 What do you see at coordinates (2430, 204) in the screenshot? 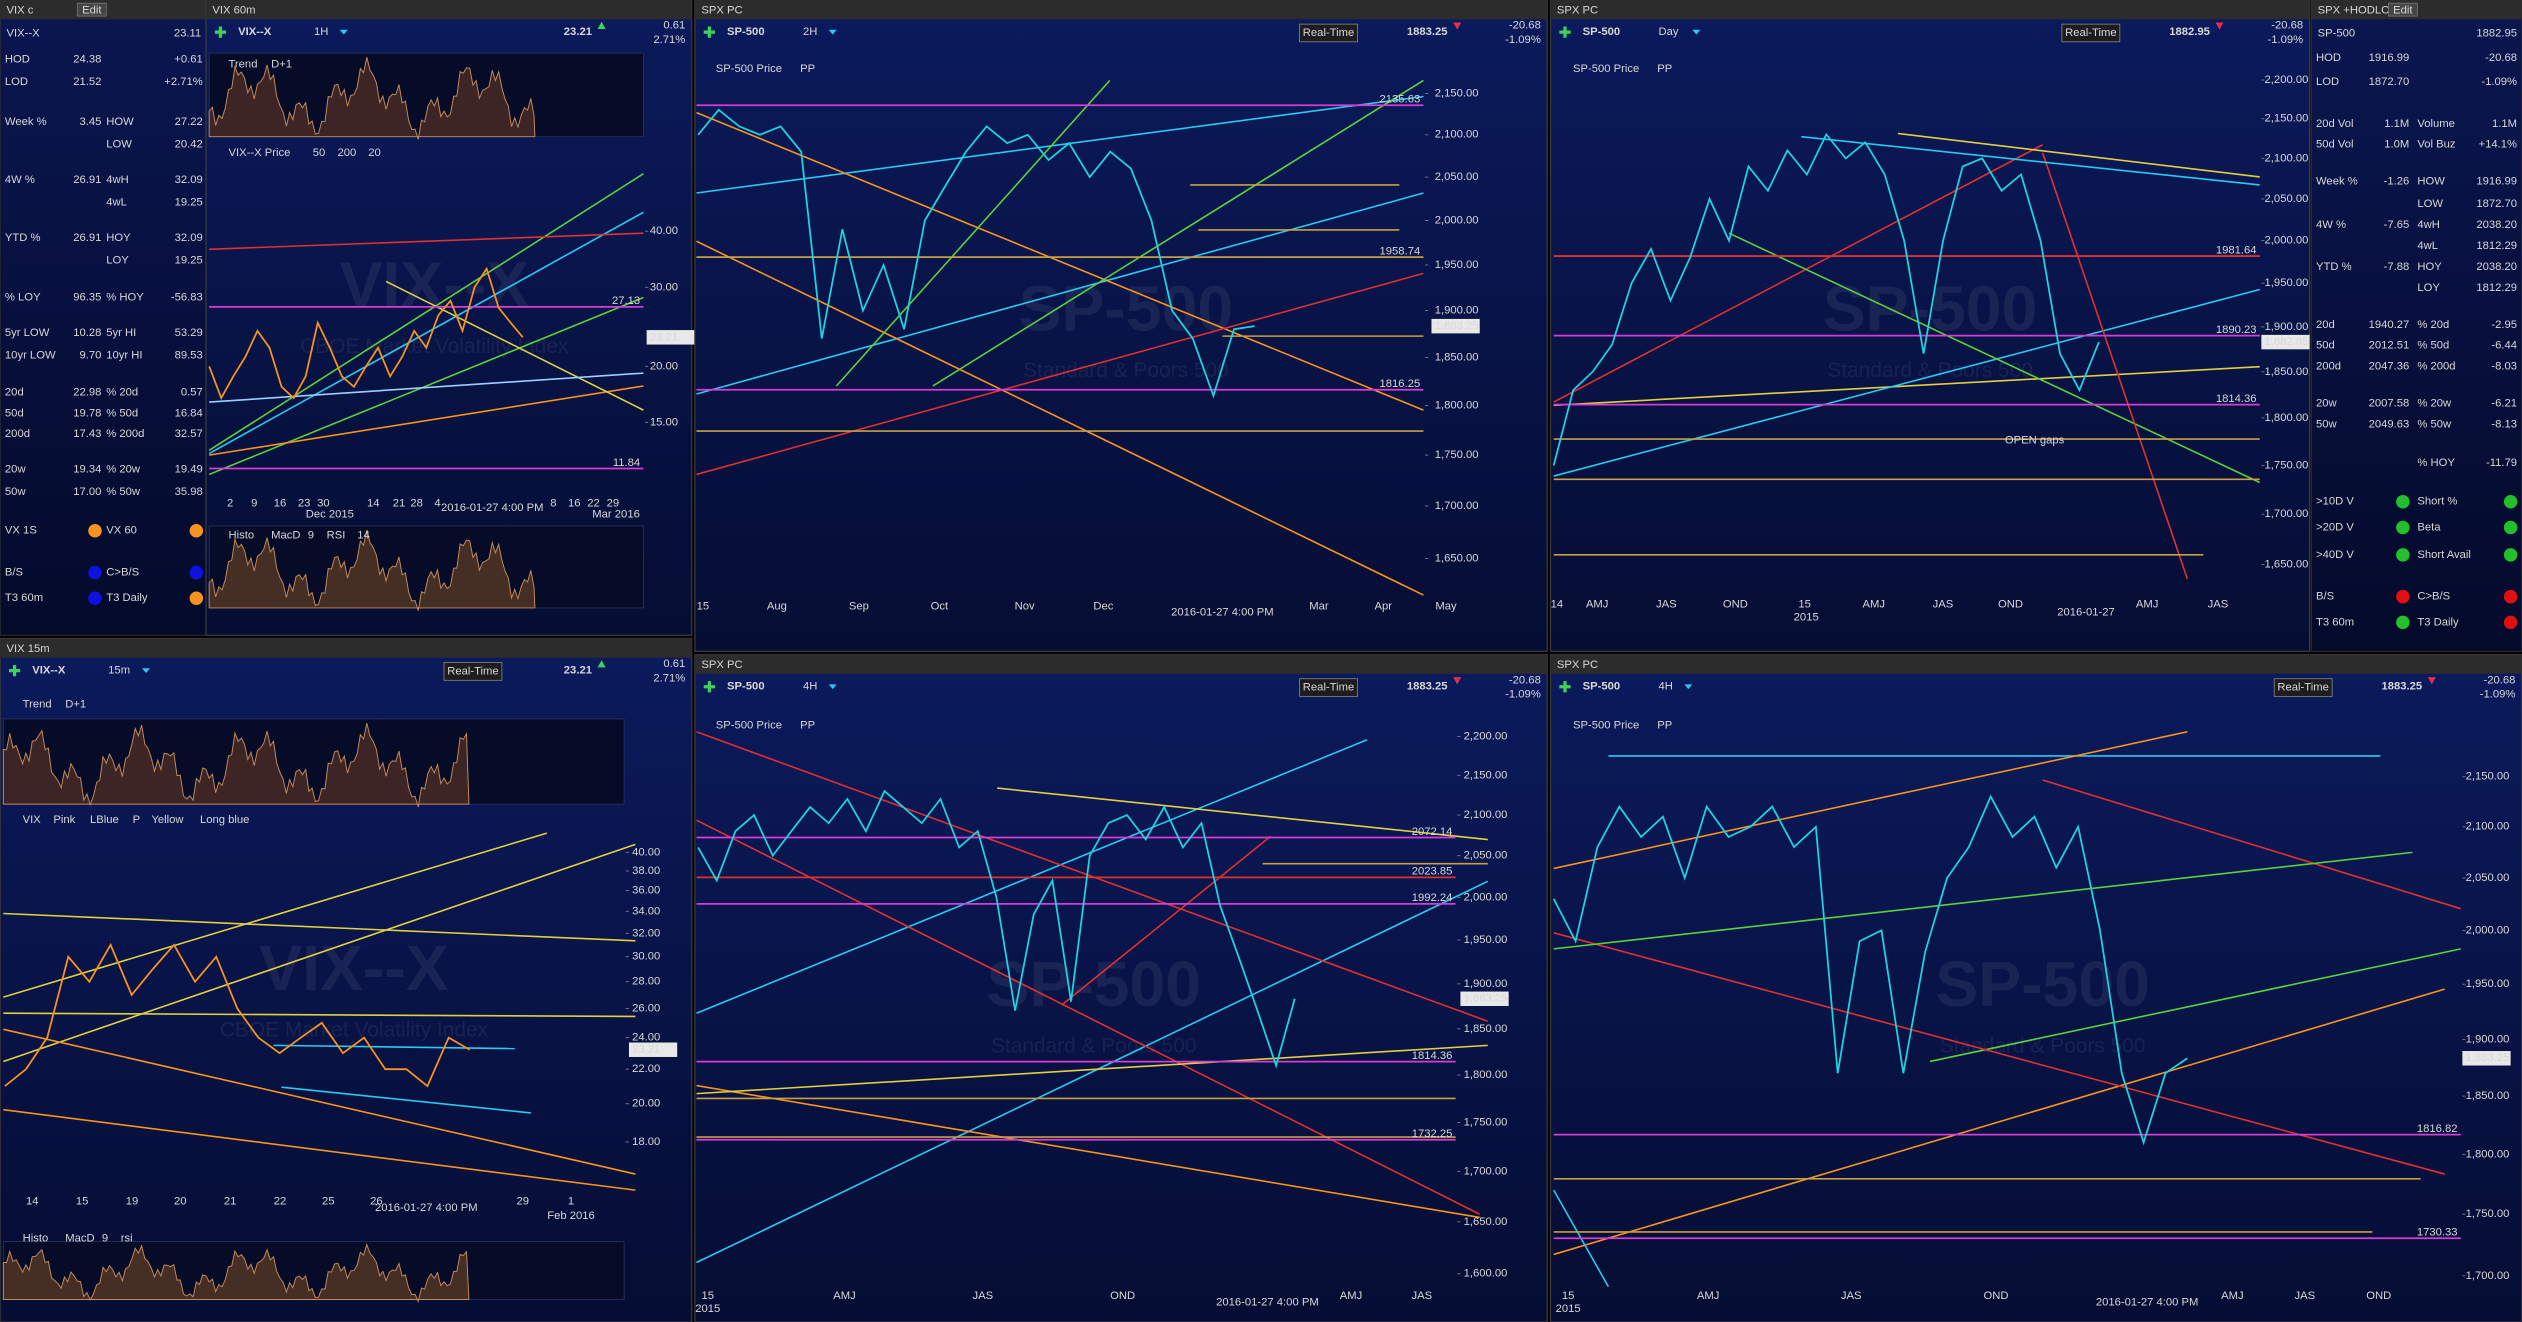
I see `row-label: LOW` at bounding box center [2430, 204].